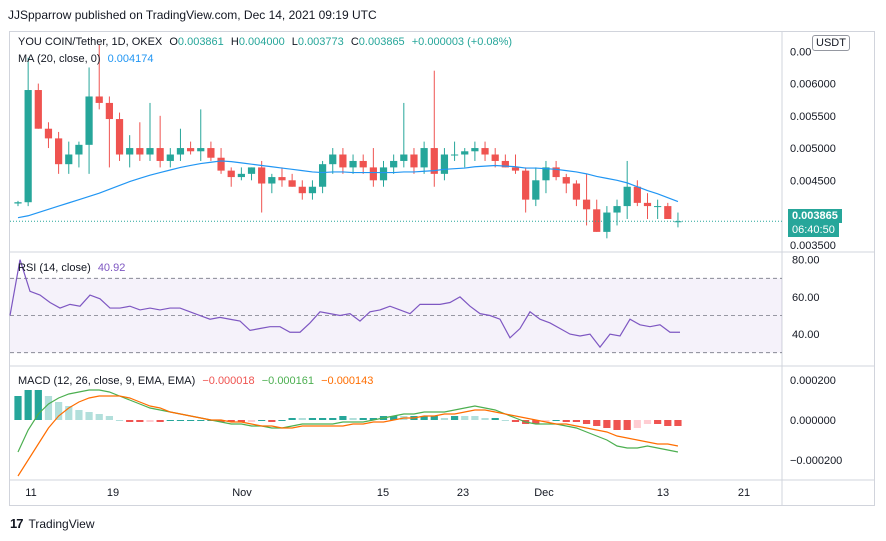  Describe the element at coordinates (17, 523) in the screenshot. I see `tradingview-logo-icon: 17` at that location.